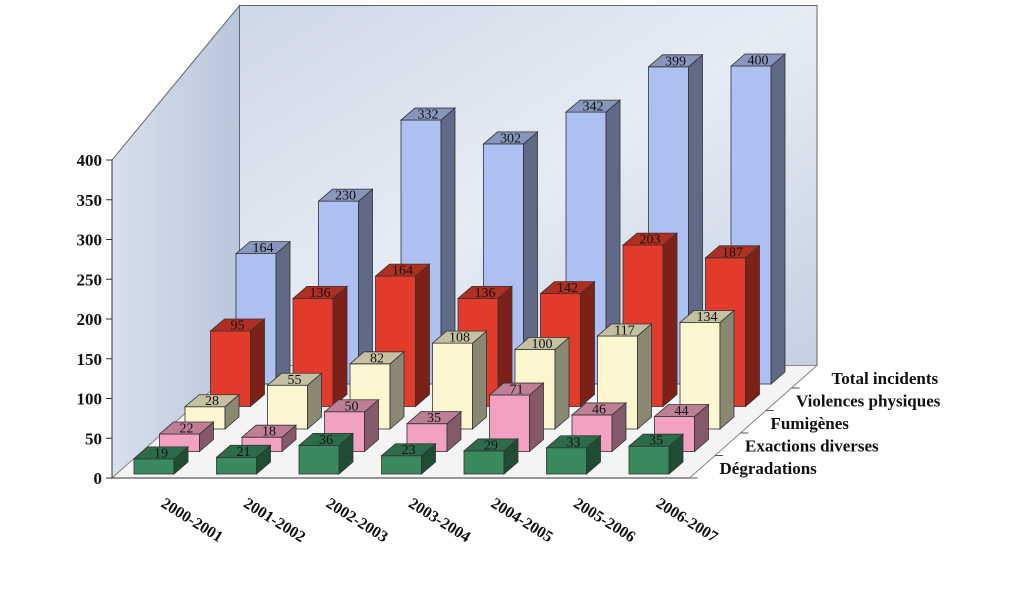 Image resolution: width=1023 pixels, height=603 pixels. Describe the element at coordinates (98, 478) in the screenshot. I see `y-tick-label: 0` at that location.